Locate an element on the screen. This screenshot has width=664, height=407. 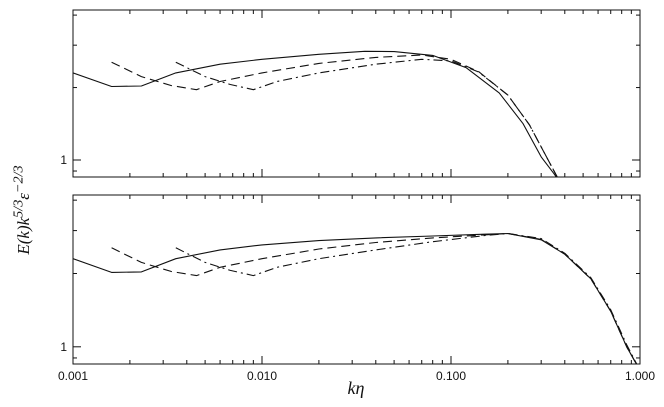
x-tick-label: 0.100 is located at coordinates (451, 376).